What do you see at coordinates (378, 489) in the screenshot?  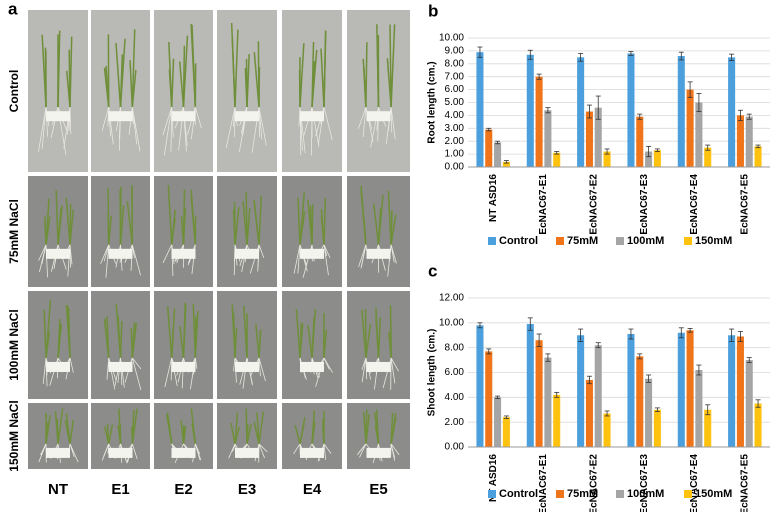 I see `column-label: E5` at bounding box center [378, 489].